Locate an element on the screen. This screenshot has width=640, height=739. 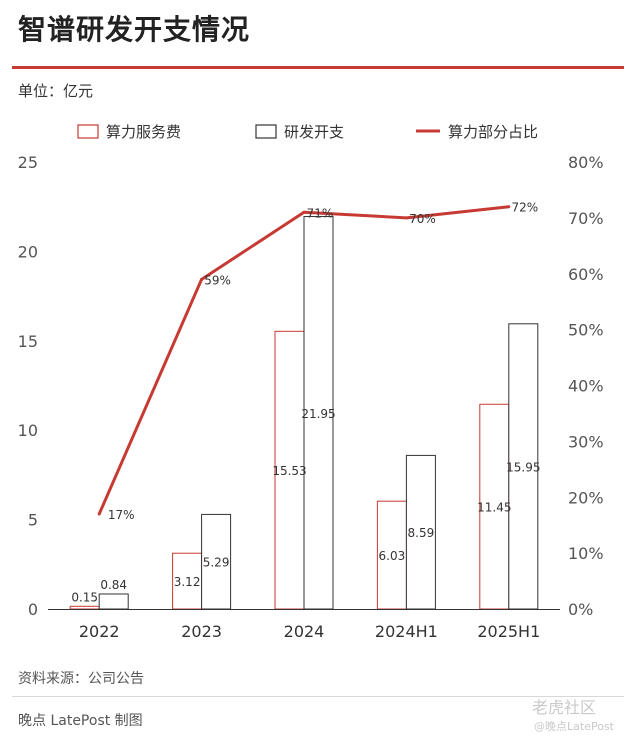
y-tick-left: 0 is located at coordinates (33, 609).